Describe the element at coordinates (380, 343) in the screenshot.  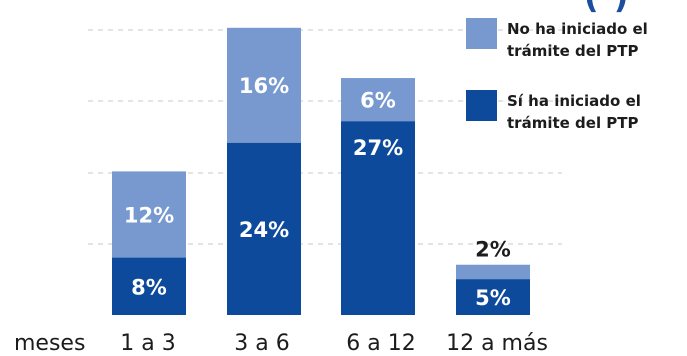
I see `x-tick-label-2: 6 a 12` at that location.